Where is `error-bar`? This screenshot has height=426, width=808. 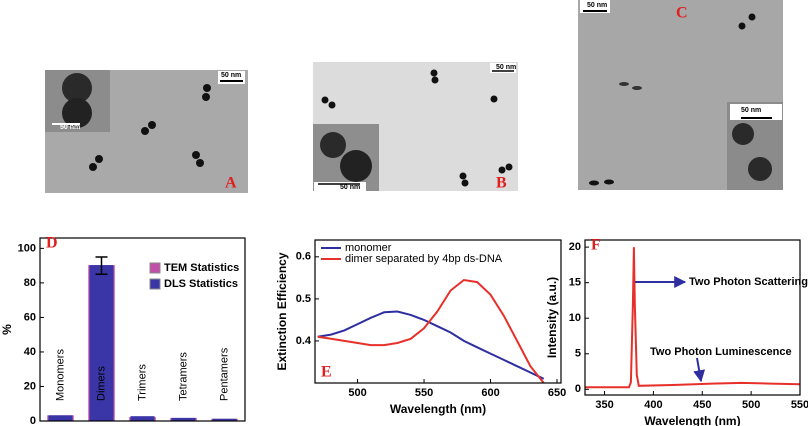 error-bar is located at coordinates (101, 266).